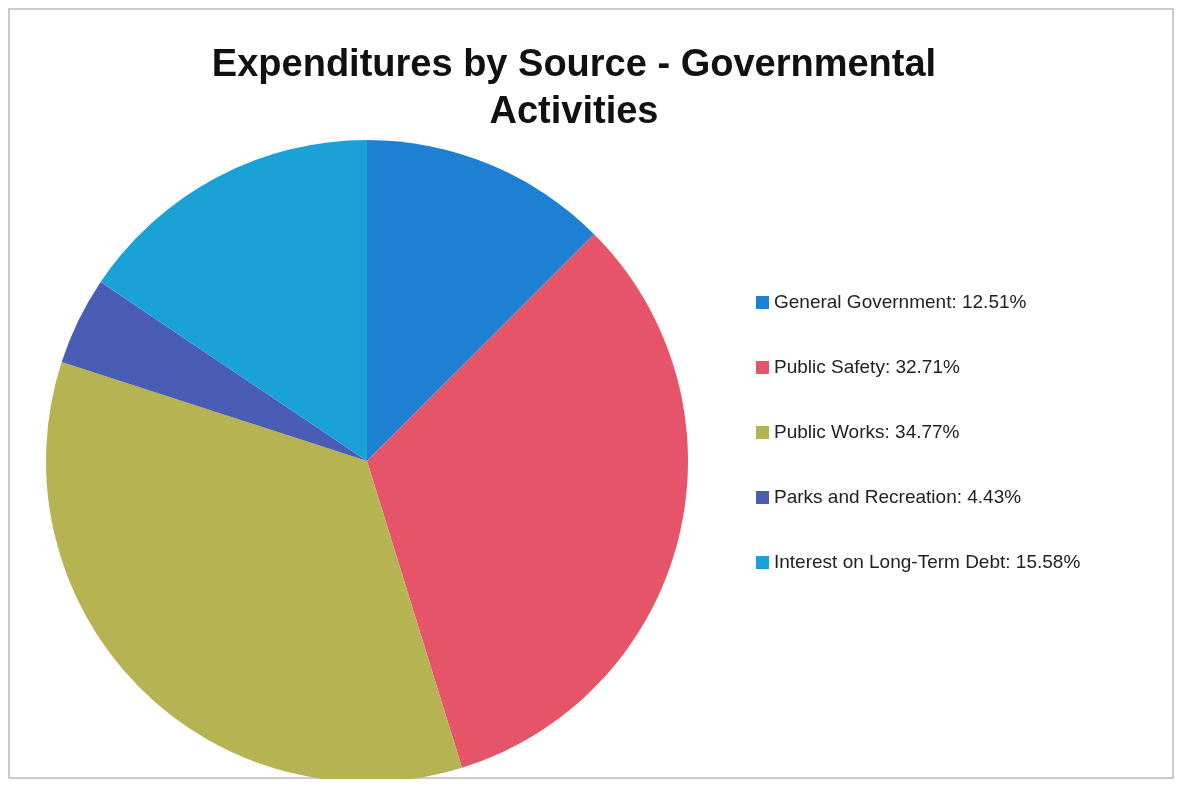 Image resolution: width=1182 pixels, height=787 pixels. I want to click on legend-label: Parks and Recreation: 4.43%, so click(898, 496).